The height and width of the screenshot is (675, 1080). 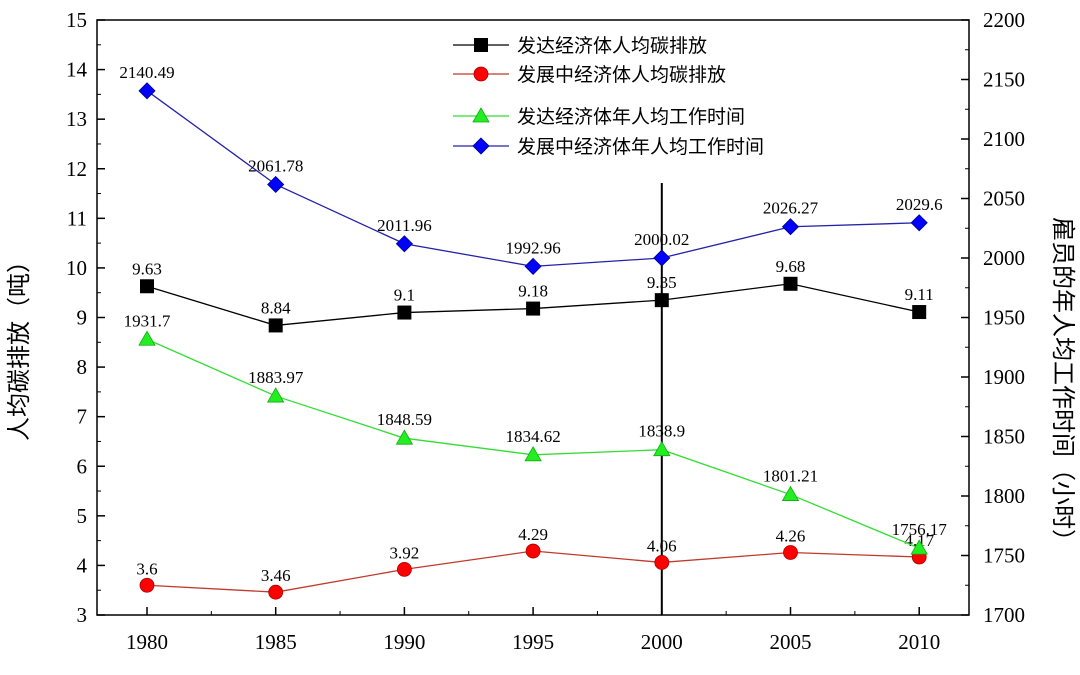 I want to click on data-label: 9.1, so click(x=404, y=295).